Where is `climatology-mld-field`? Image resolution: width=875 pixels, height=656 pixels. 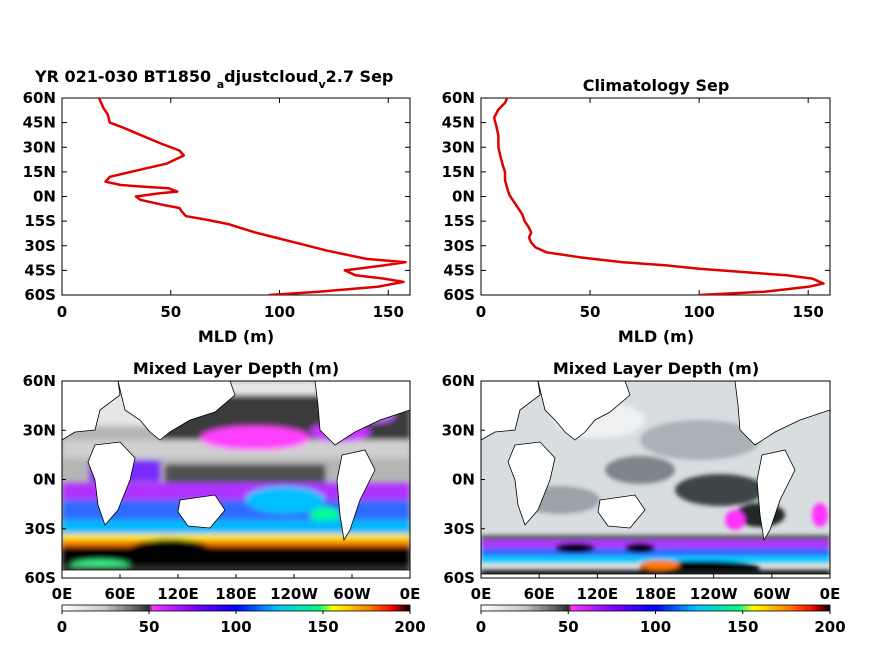 climatology-mld-field is located at coordinates (655, 479).